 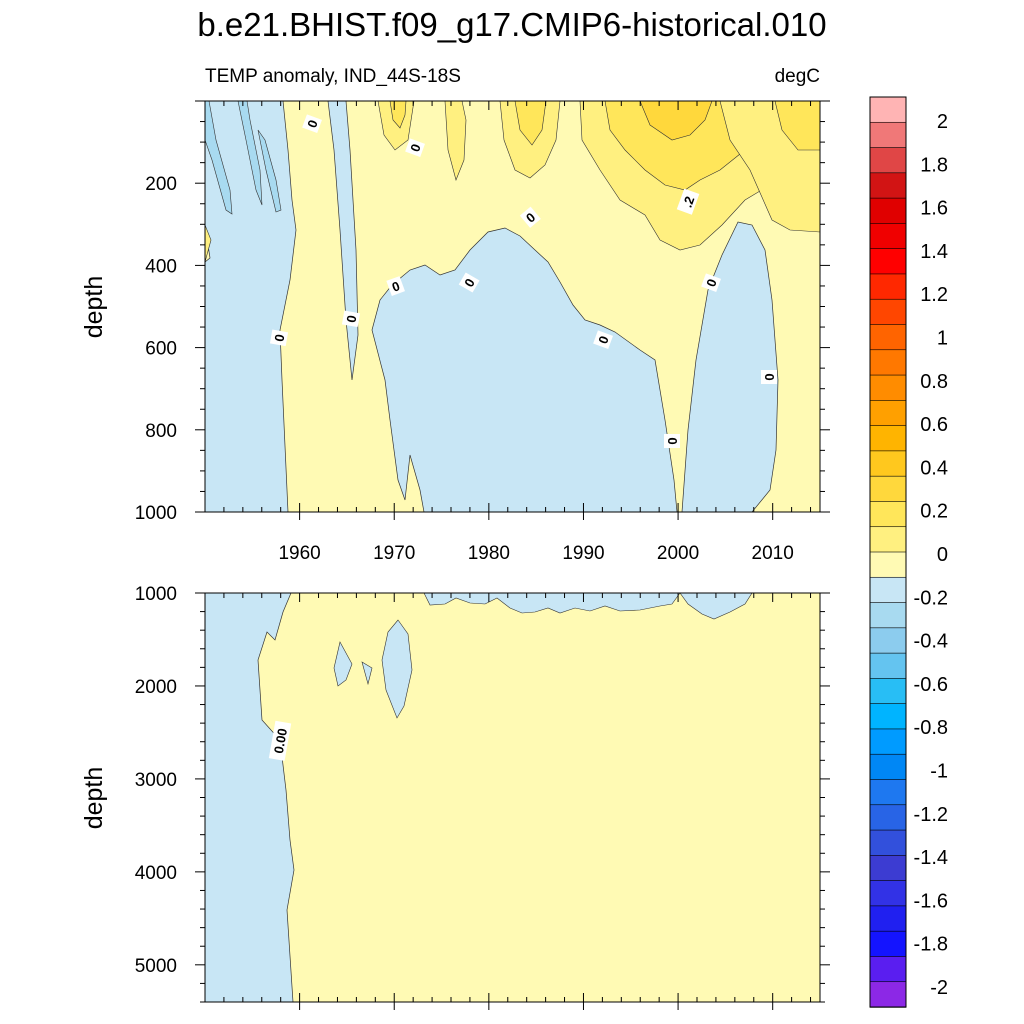 What do you see at coordinates (161, 431) in the screenshot?
I see `y-tick-label: 800` at bounding box center [161, 431].